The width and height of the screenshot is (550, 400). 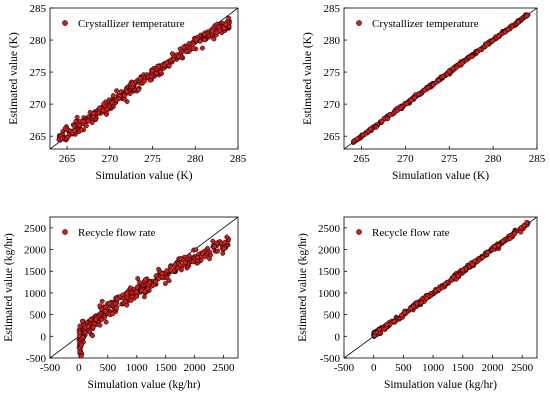 I want to click on x-tick-label: 280, so click(x=493, y=159).